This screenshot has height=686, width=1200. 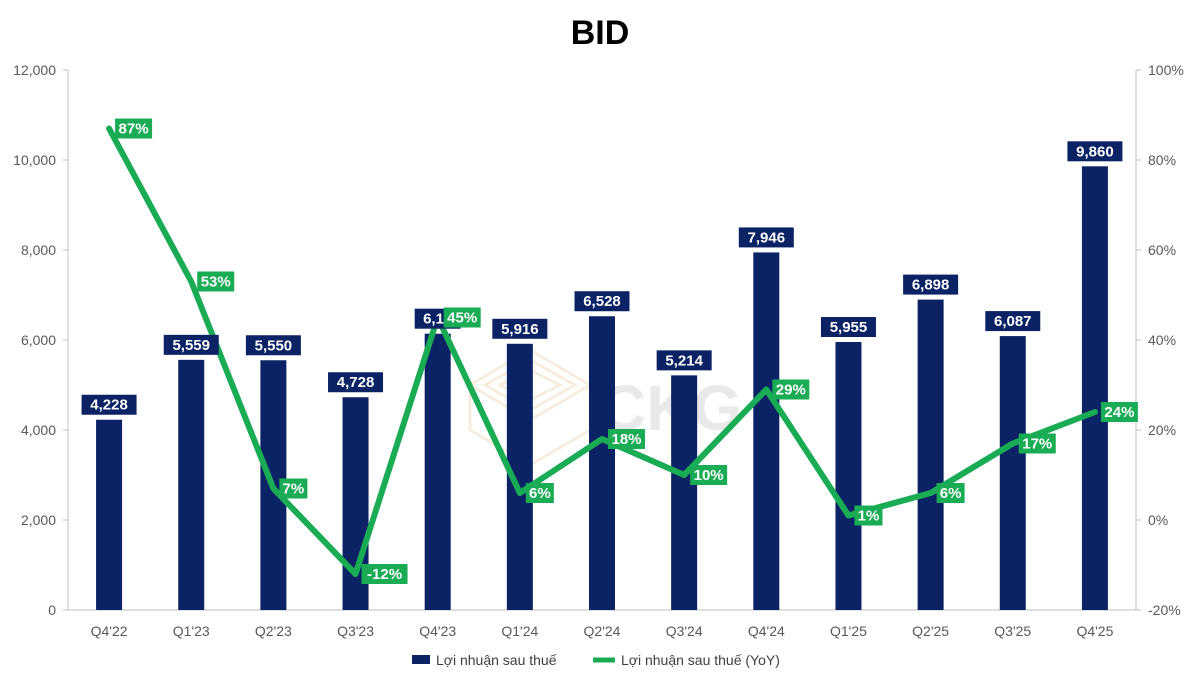 I want to click on y-left-tick-label: 6,000, so click(x=38, y=340).